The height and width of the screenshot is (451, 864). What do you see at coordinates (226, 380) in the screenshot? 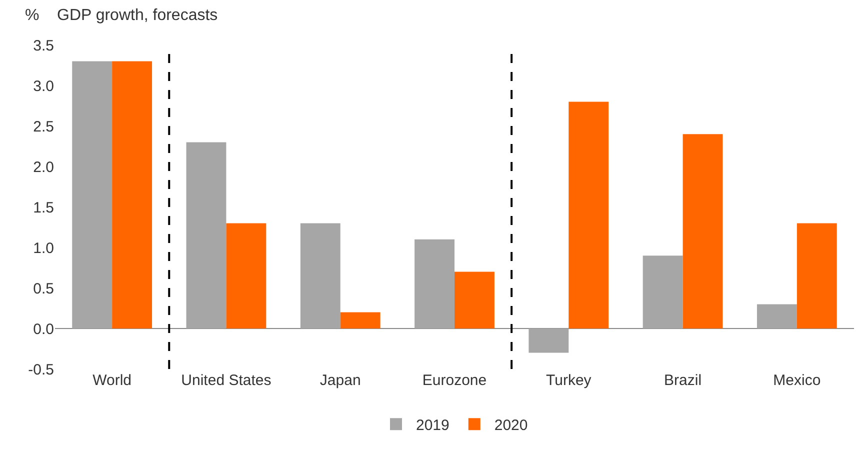
I see `x-tick-label: United States` at bounding box center [226, 380].